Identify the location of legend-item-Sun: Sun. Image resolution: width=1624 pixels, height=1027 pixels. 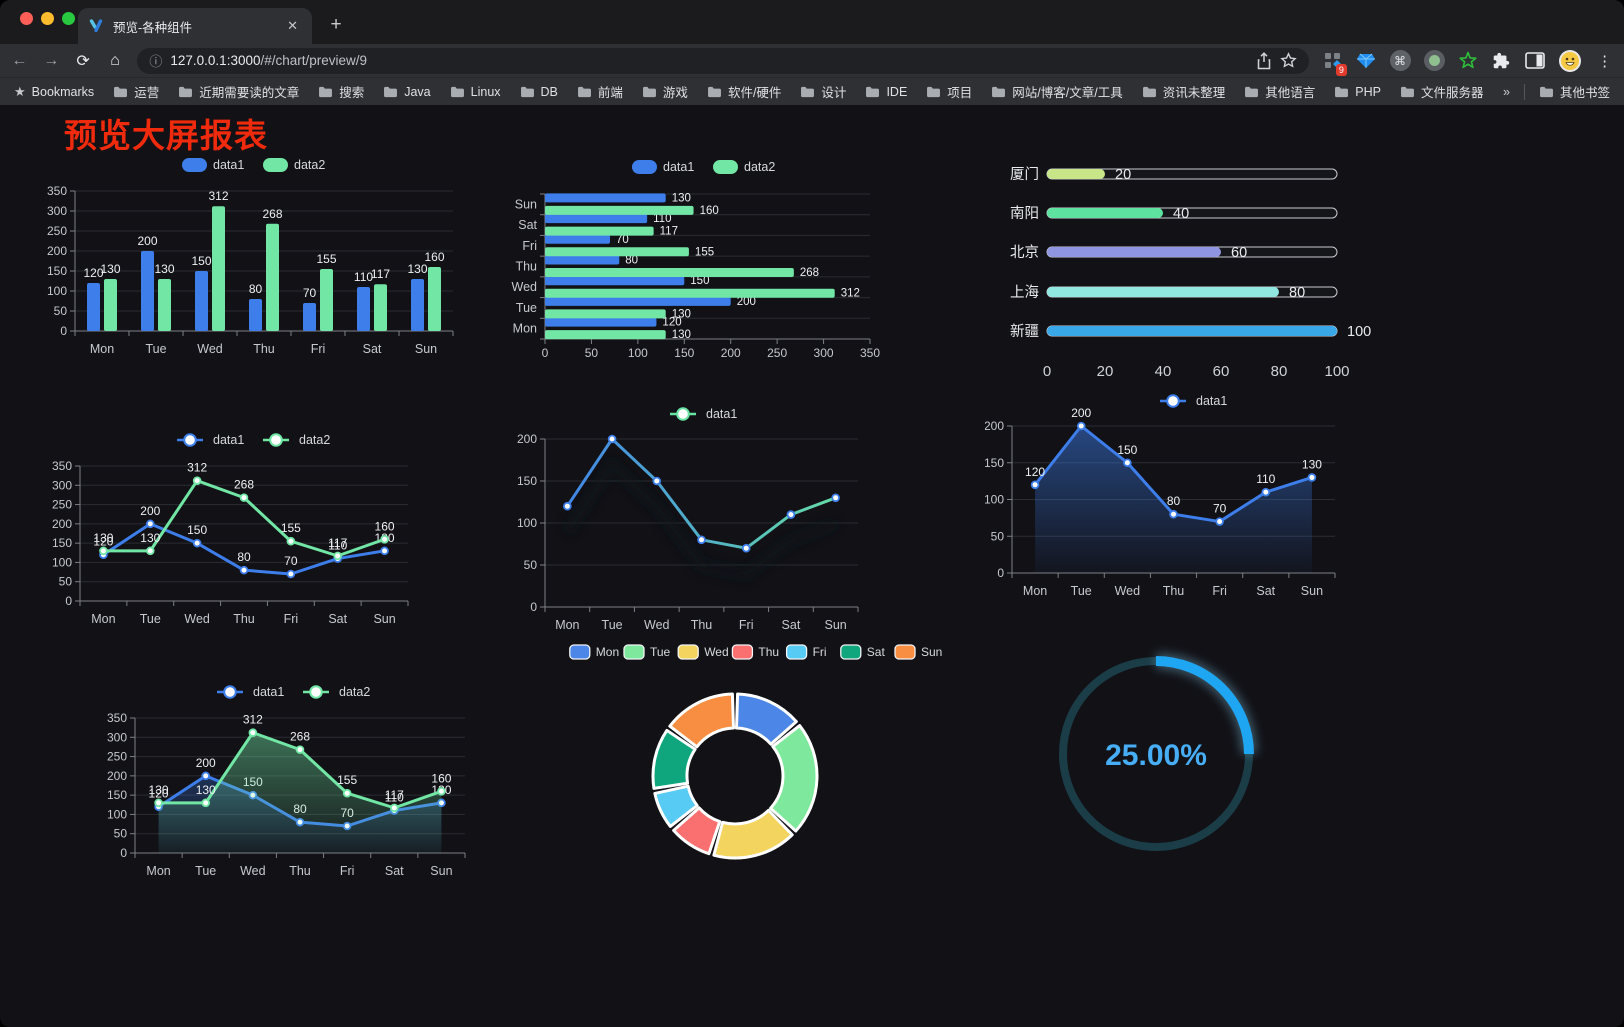
(918, 652).